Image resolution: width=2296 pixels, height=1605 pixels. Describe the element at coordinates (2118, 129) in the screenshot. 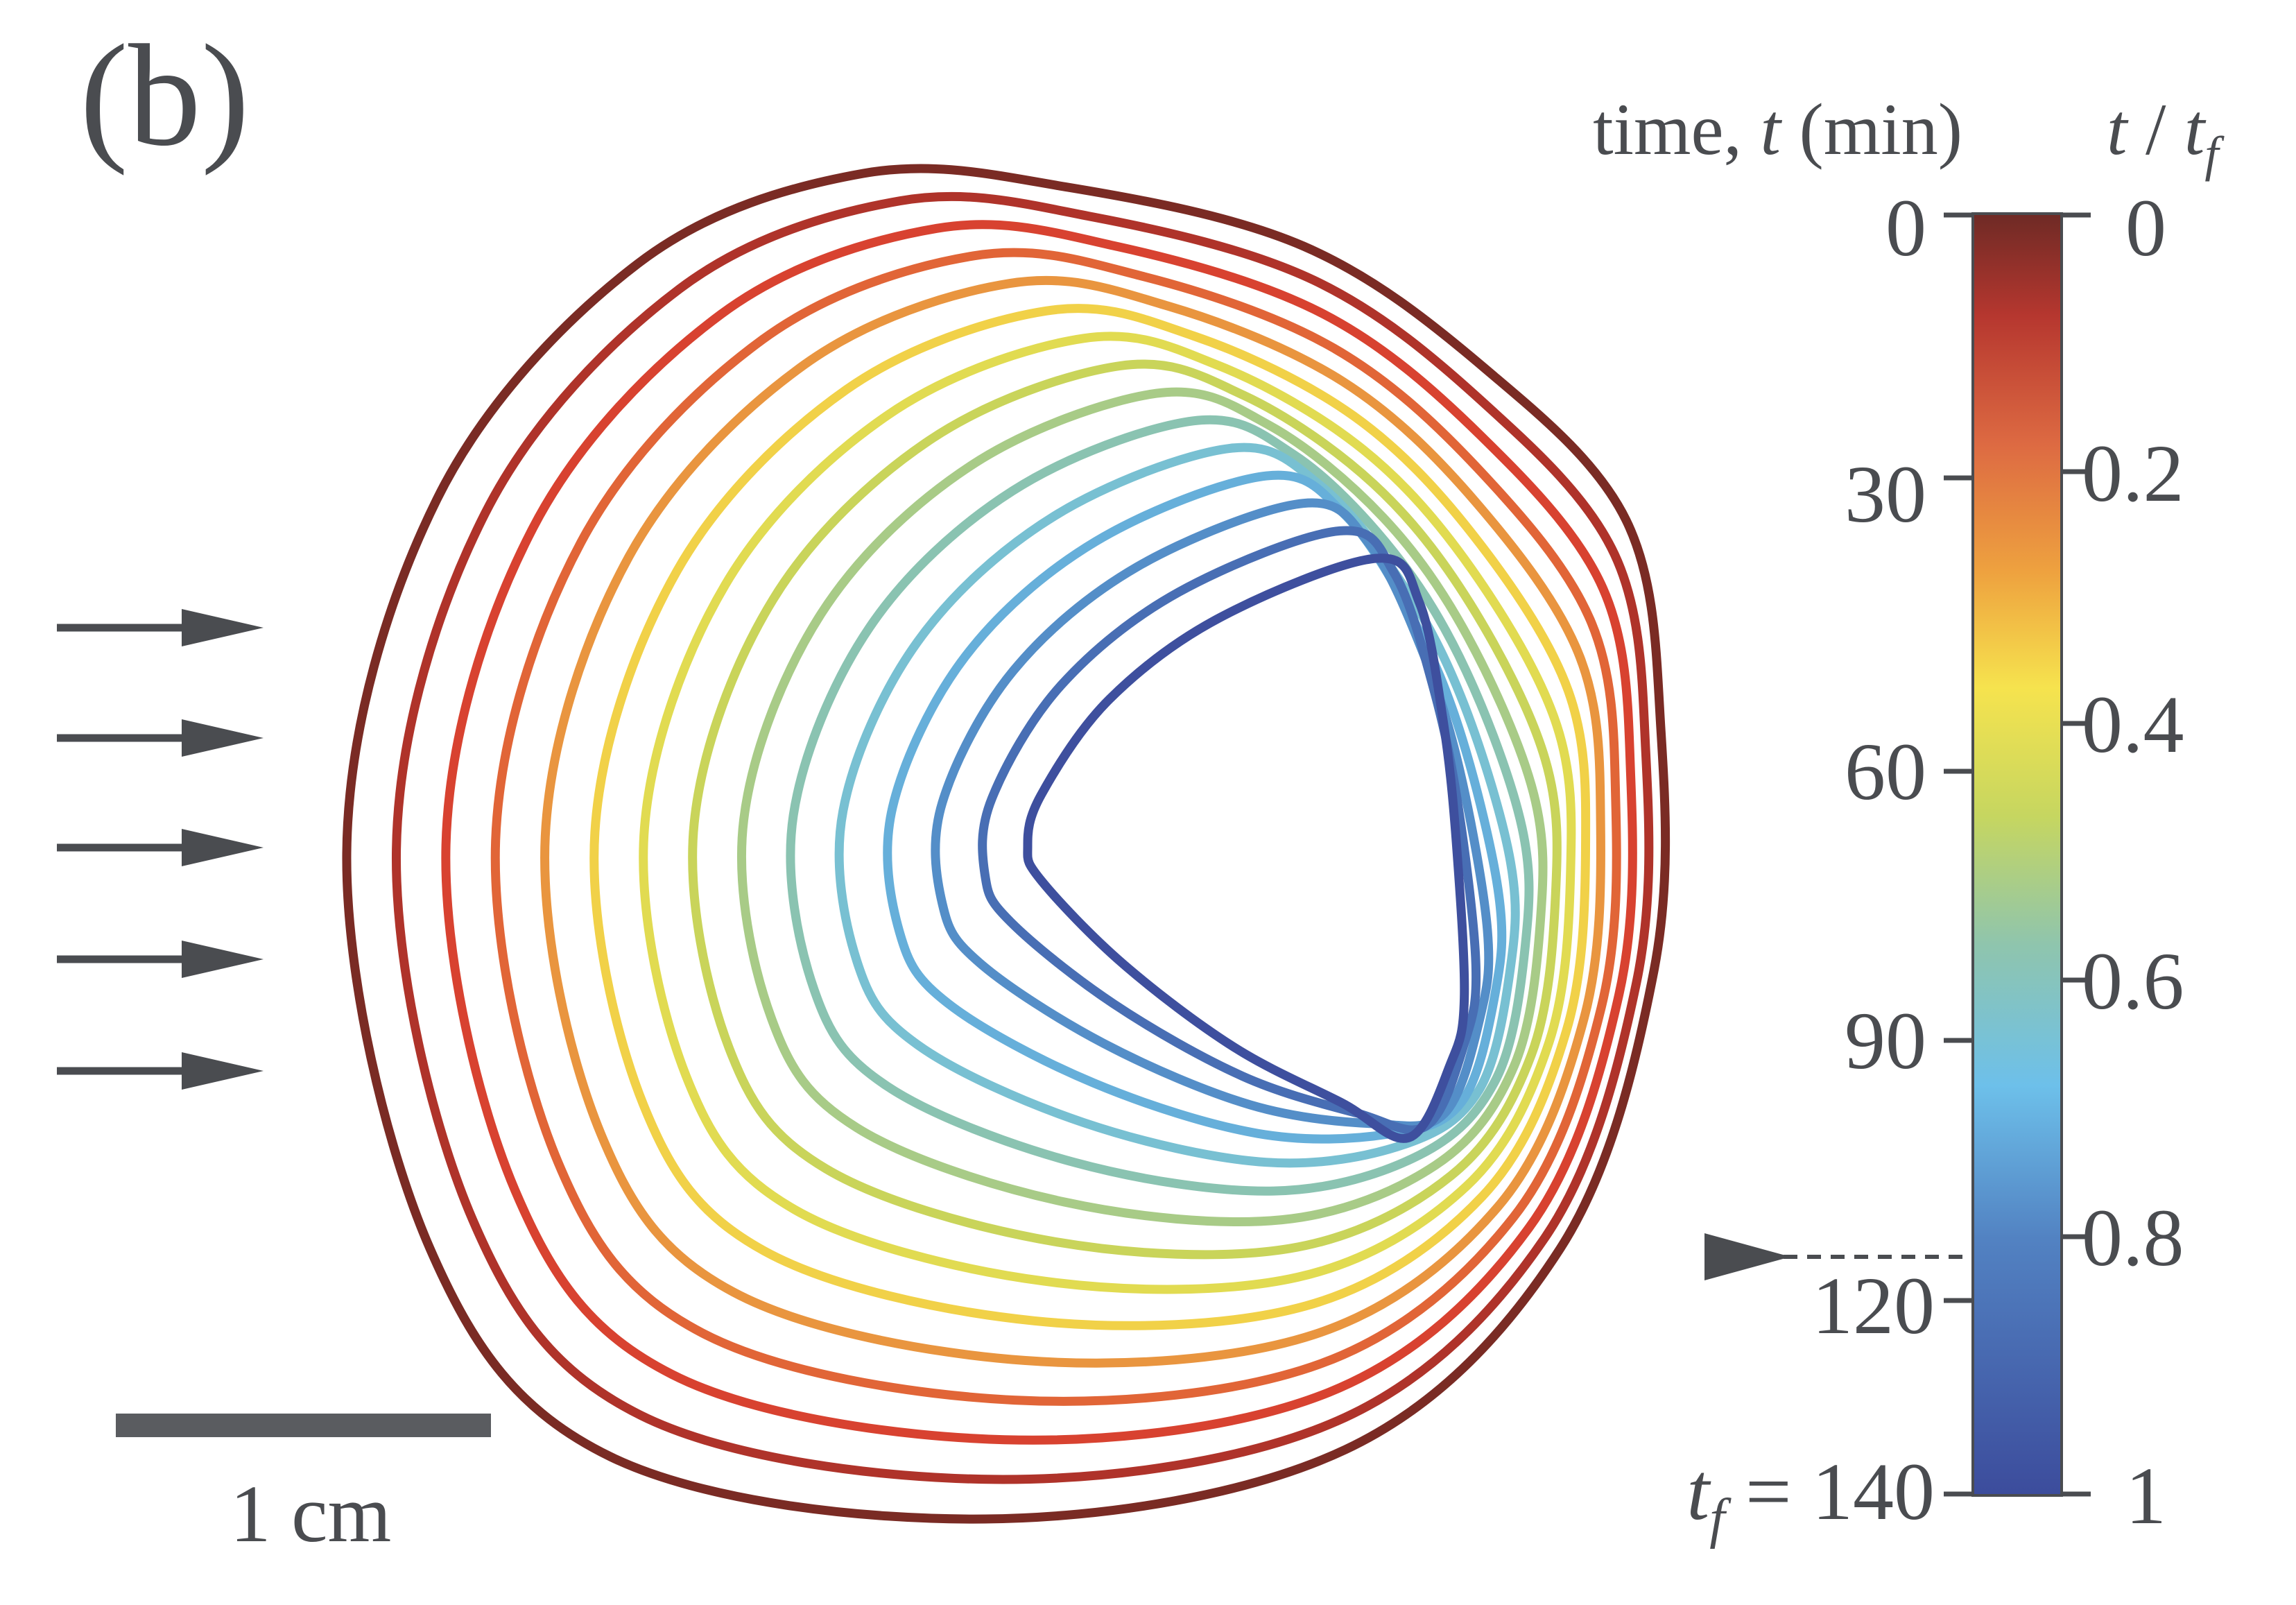

I see `right-title-var-t: t` at that location.